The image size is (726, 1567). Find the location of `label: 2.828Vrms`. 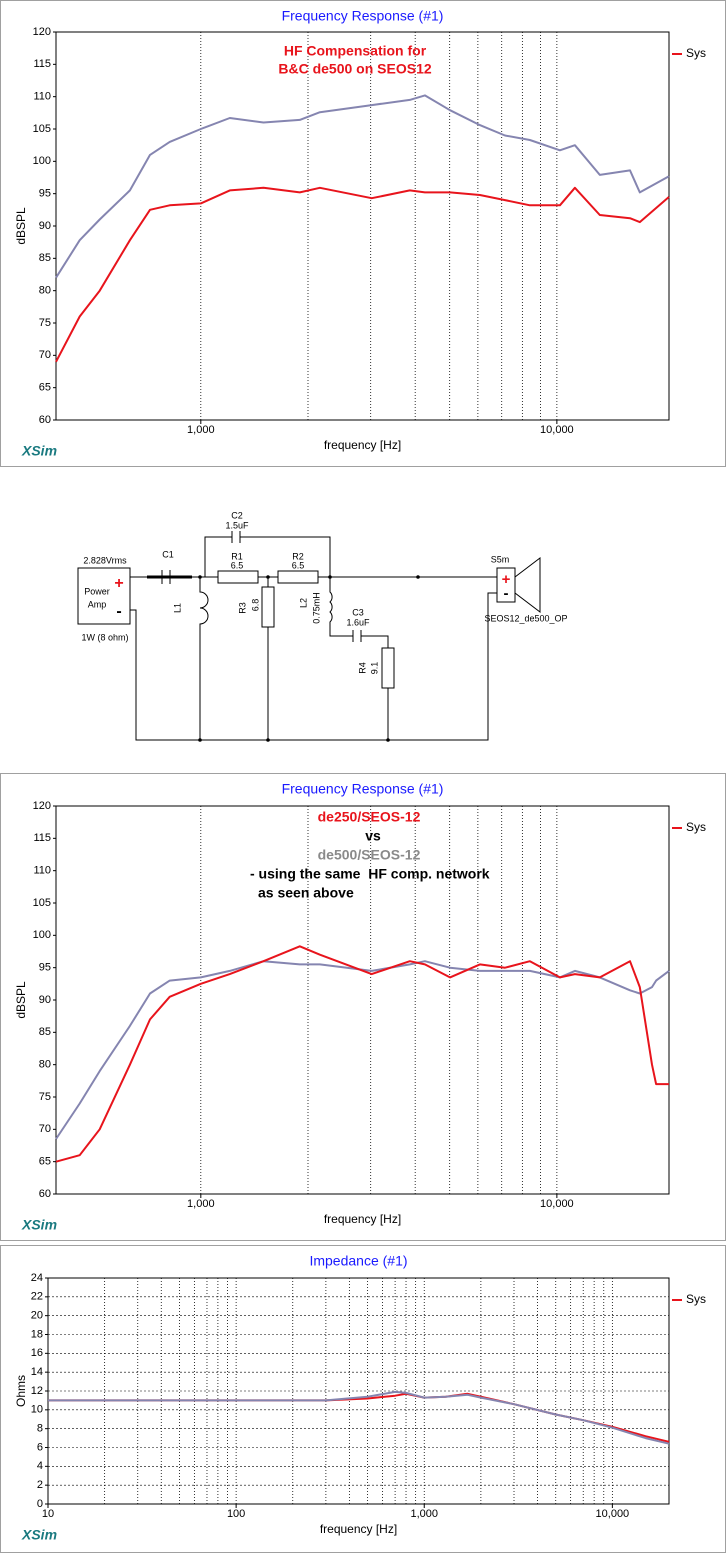

label: 2.828Vrms is located at coordinates (105, 560).